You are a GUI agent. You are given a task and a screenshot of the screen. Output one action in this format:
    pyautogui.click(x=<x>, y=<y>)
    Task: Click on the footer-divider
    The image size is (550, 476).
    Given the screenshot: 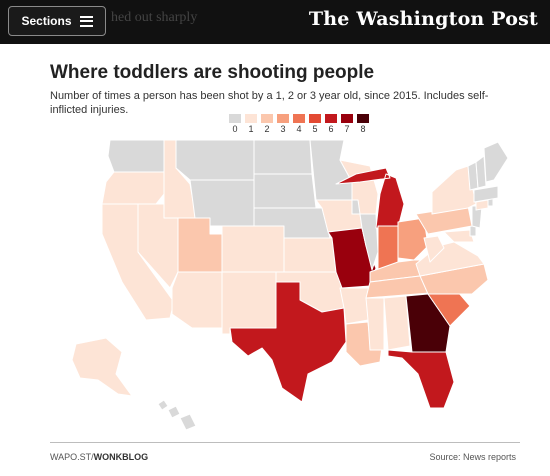 What is the action you would take?
    pyautogui.click(x=285, y=442)
    